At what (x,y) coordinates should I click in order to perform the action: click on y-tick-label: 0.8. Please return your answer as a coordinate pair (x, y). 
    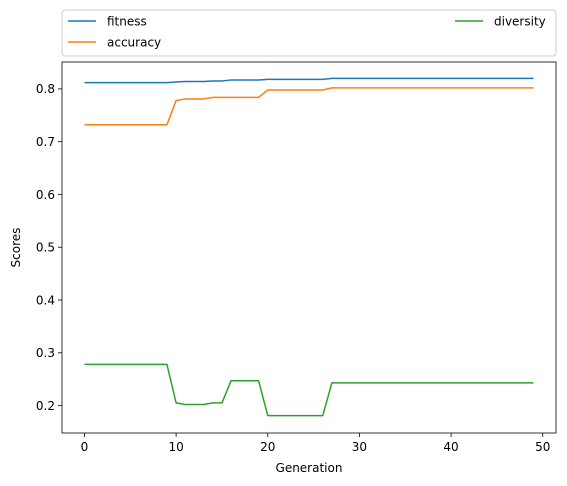
    Looking at the image, I should click on (45, 89).